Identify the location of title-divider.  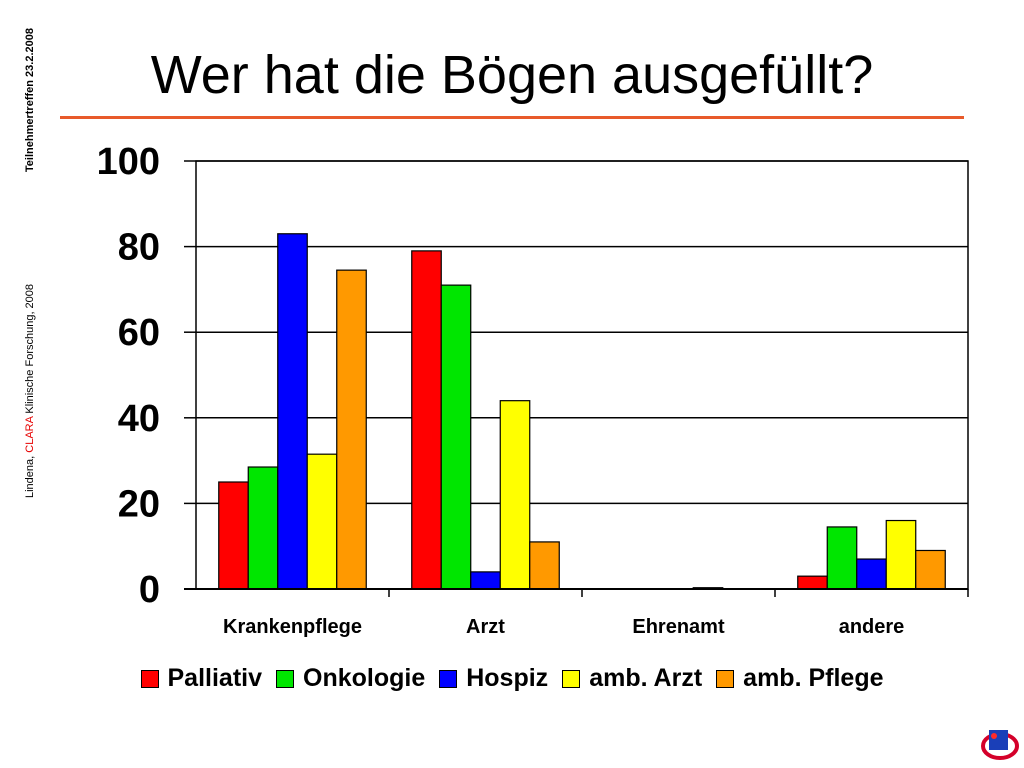
(512, 117).